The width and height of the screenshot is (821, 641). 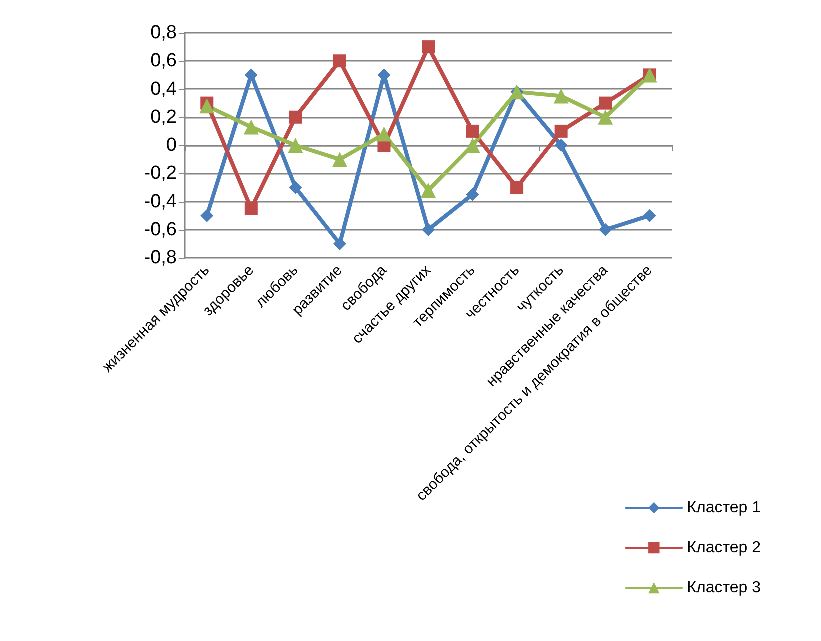 I want to click on legend-label: Кластер 1, so click(x=724, y=508).